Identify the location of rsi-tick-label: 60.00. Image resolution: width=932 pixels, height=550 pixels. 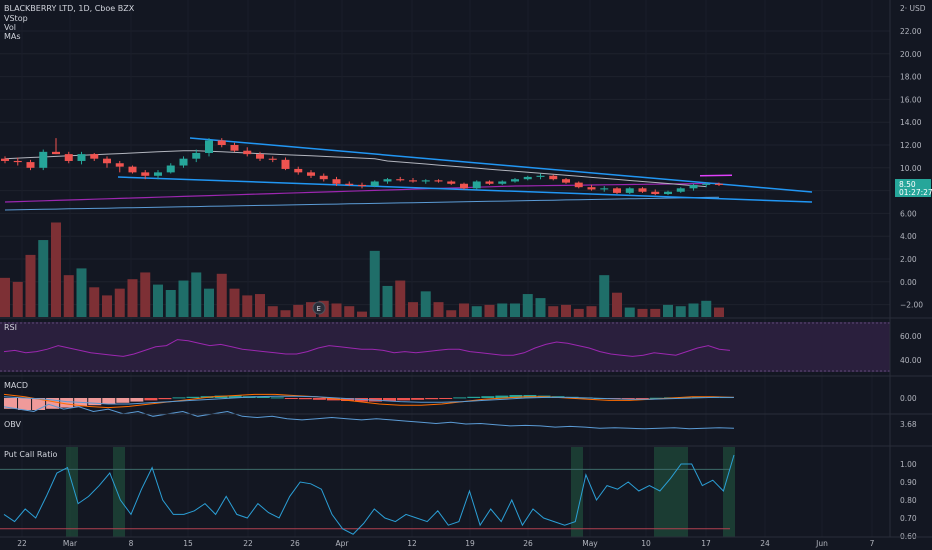
(911, 336).